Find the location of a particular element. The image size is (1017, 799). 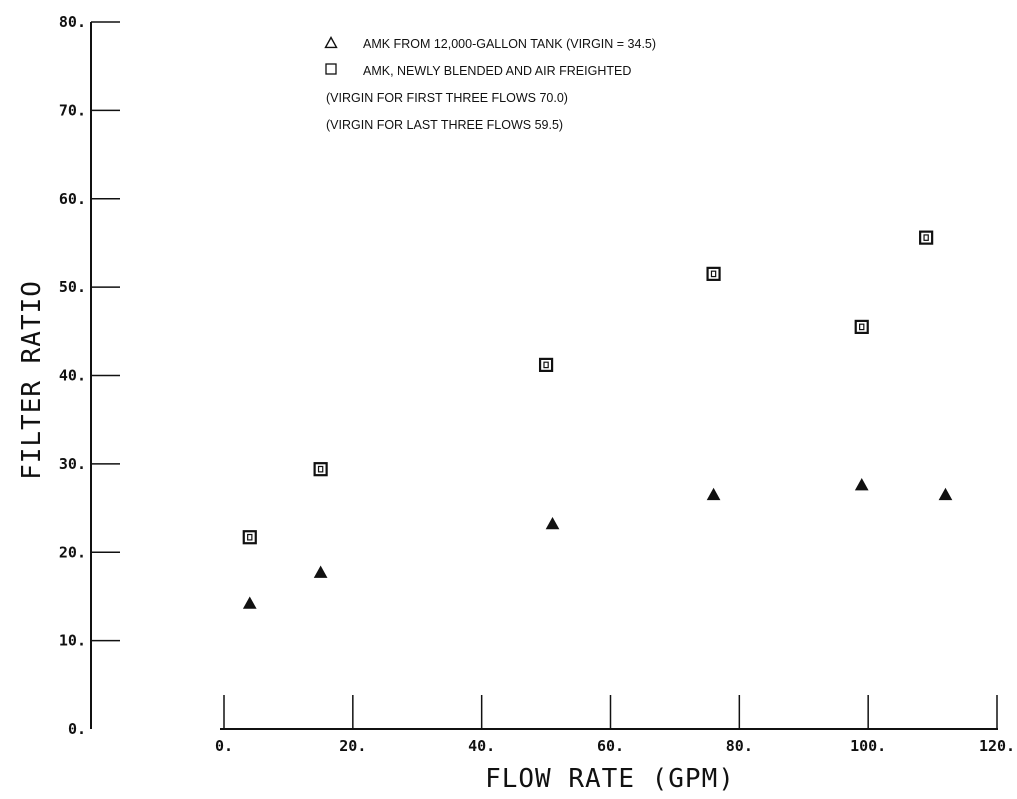

y-tick-label: 80. is located at coordinates (72, 22).